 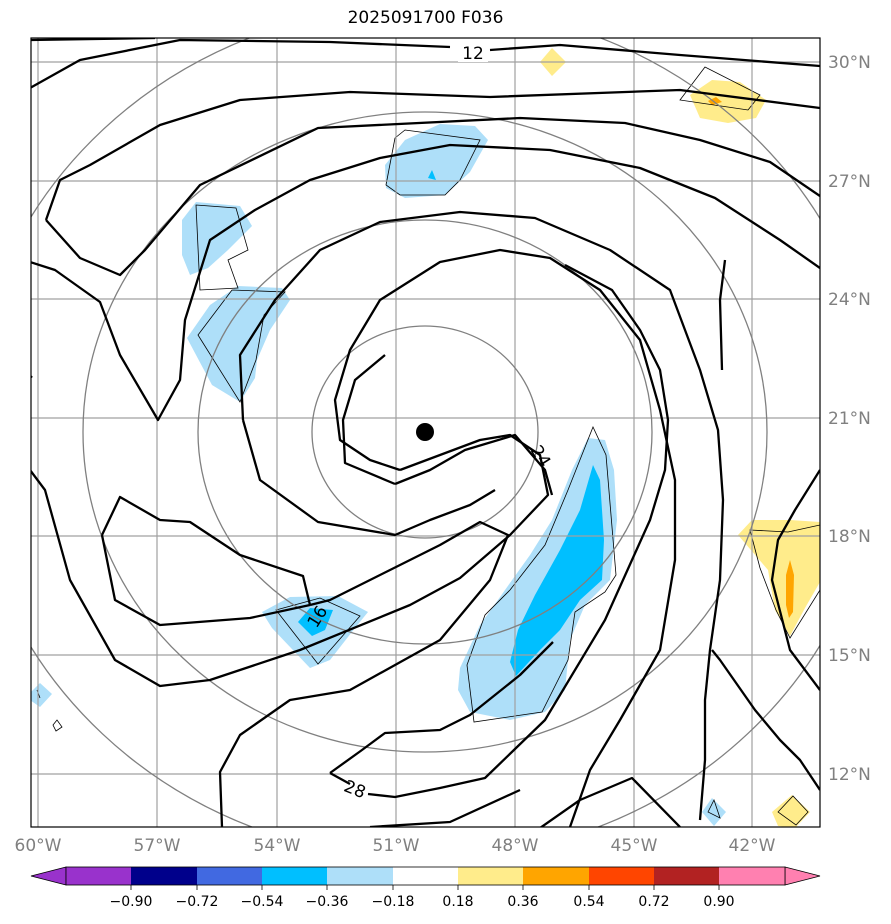 What do you see at coordinates (849, 537) in the screenshot?
I see `lat-tick-label: 18°N` at bounding box center [849, 537].